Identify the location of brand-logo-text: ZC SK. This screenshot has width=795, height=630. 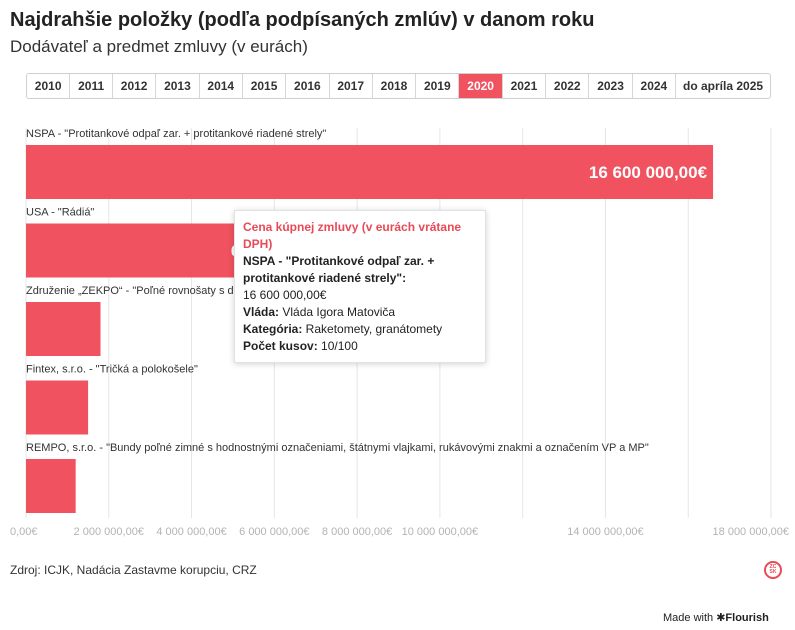
(773, 569).